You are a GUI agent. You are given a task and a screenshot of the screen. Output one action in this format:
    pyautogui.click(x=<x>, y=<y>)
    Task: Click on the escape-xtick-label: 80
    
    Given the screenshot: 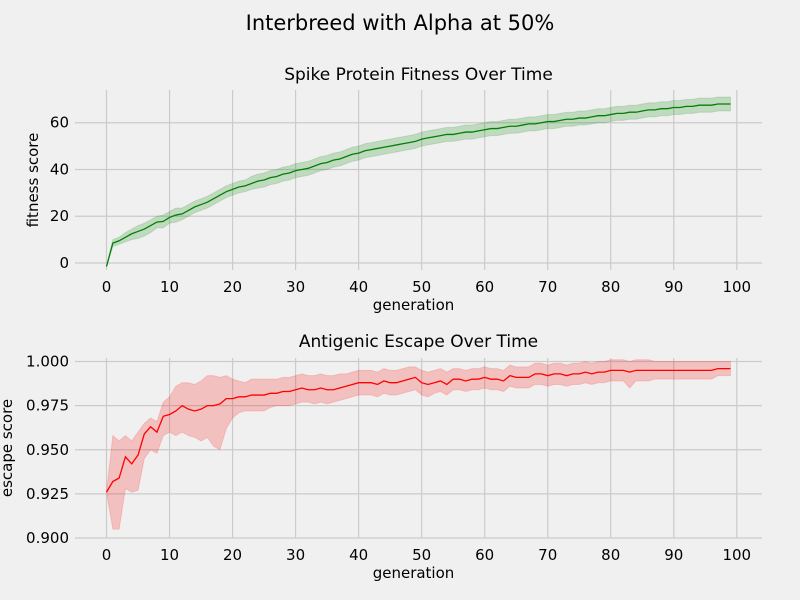 What is the action you would take?
    pyautogui.click(x=610, y=555)
    